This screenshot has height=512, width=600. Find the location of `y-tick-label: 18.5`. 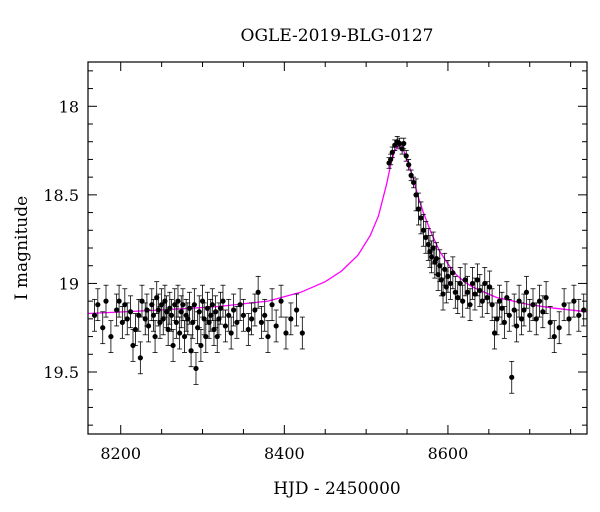

y-tick-label: 18.5 is located at coordinates (61, 195).